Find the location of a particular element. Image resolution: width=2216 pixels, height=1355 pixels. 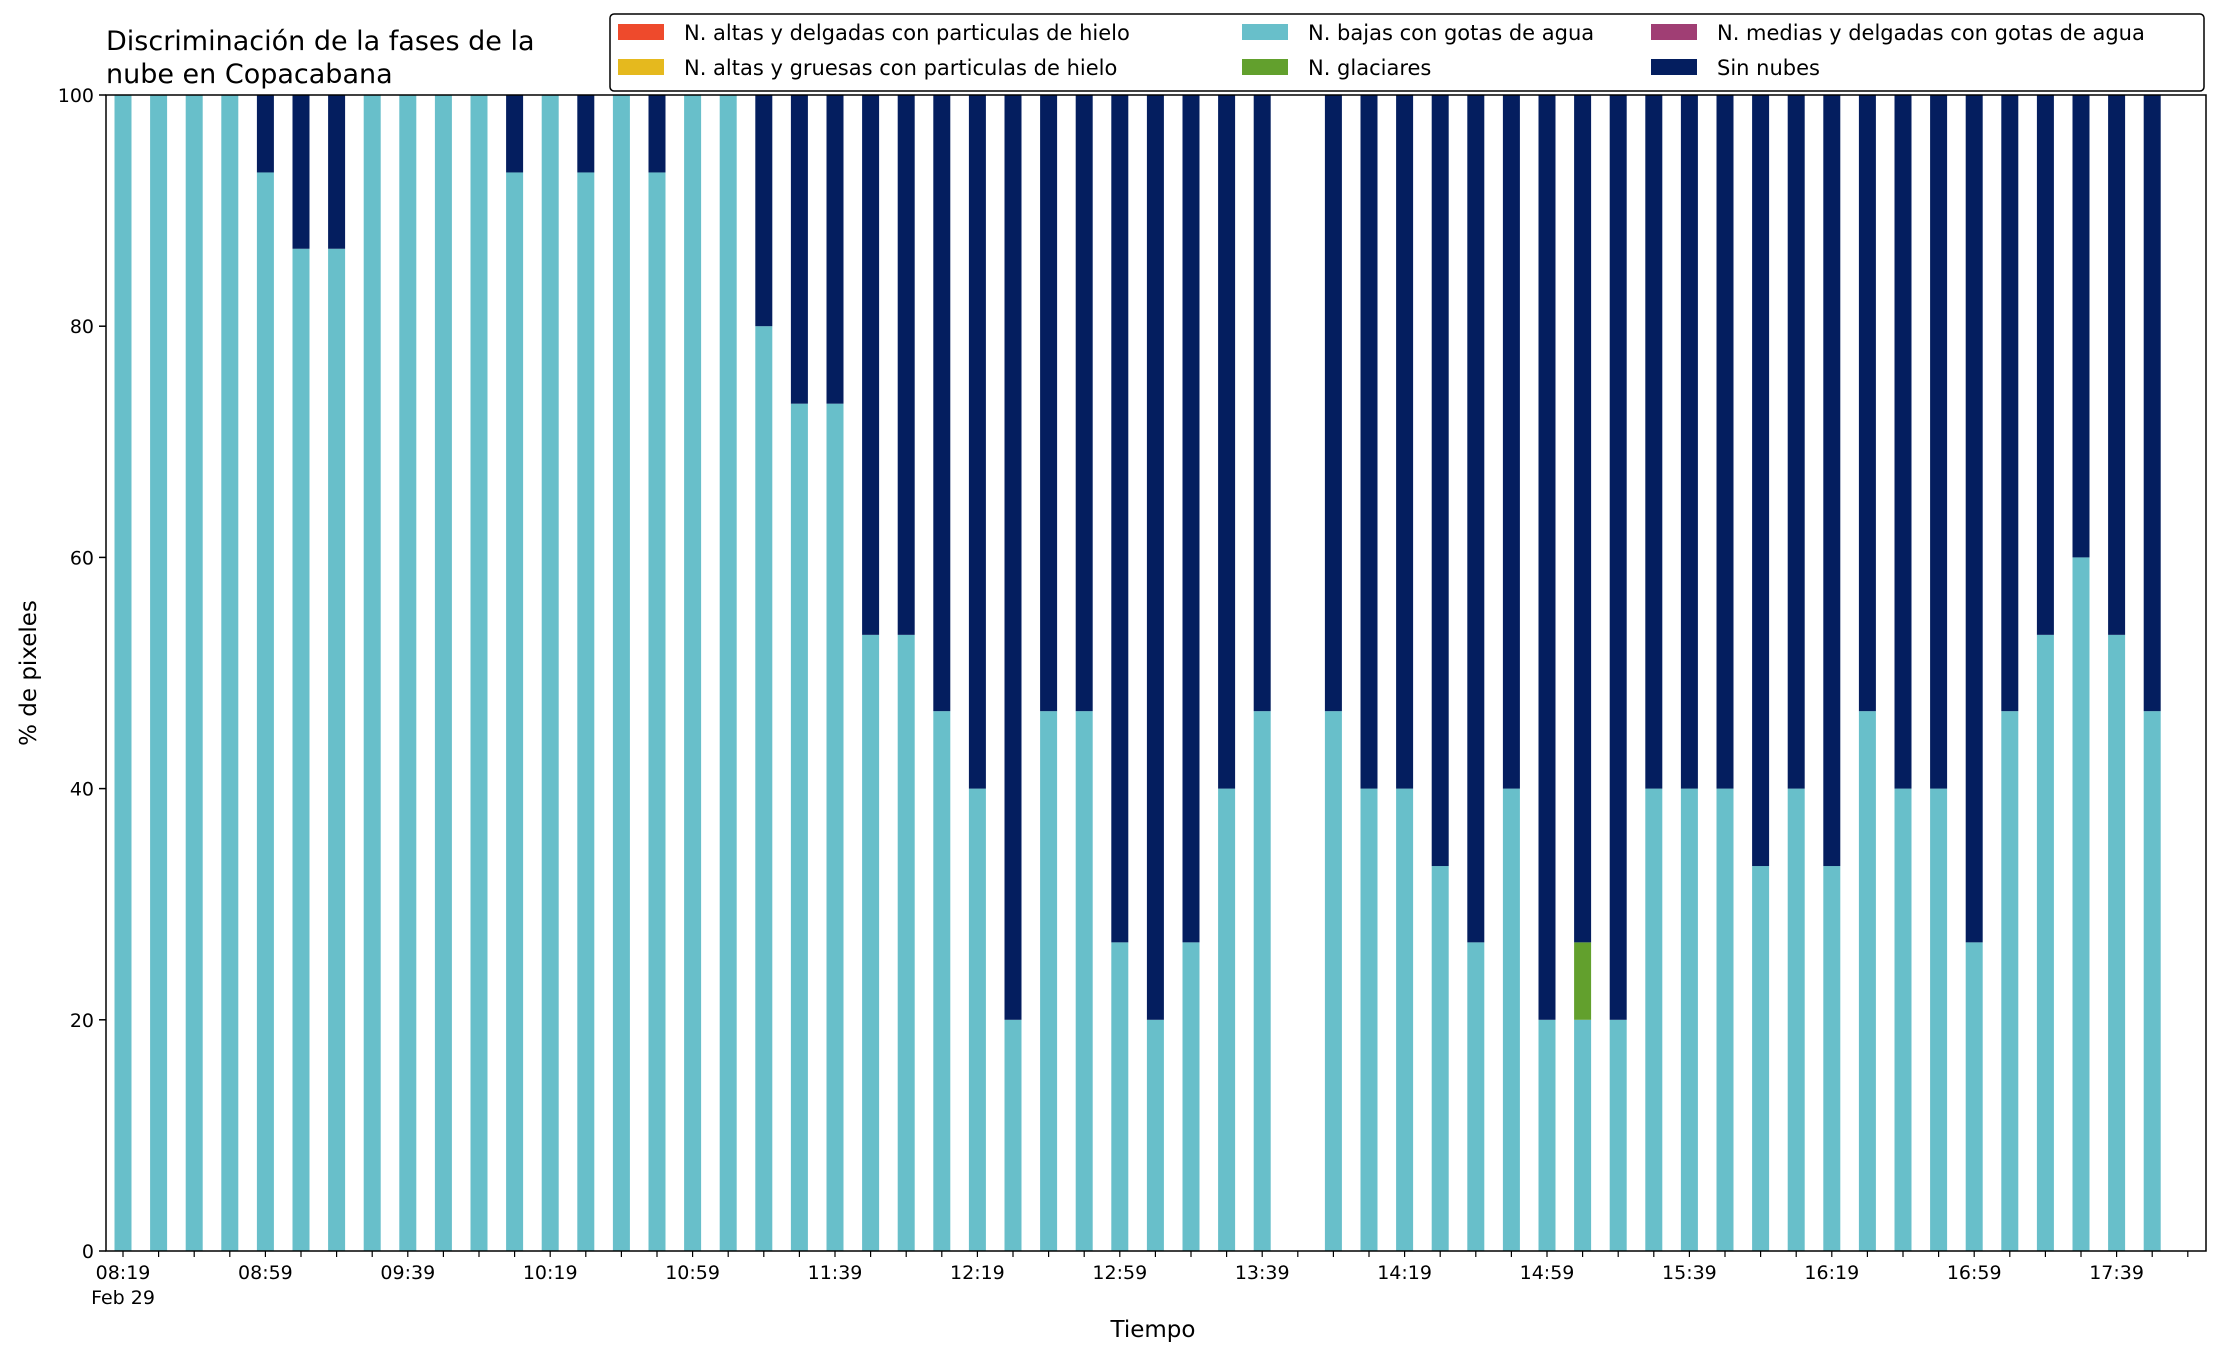

bar-13:09-series-2 is located at coordinates (1155, 1135).